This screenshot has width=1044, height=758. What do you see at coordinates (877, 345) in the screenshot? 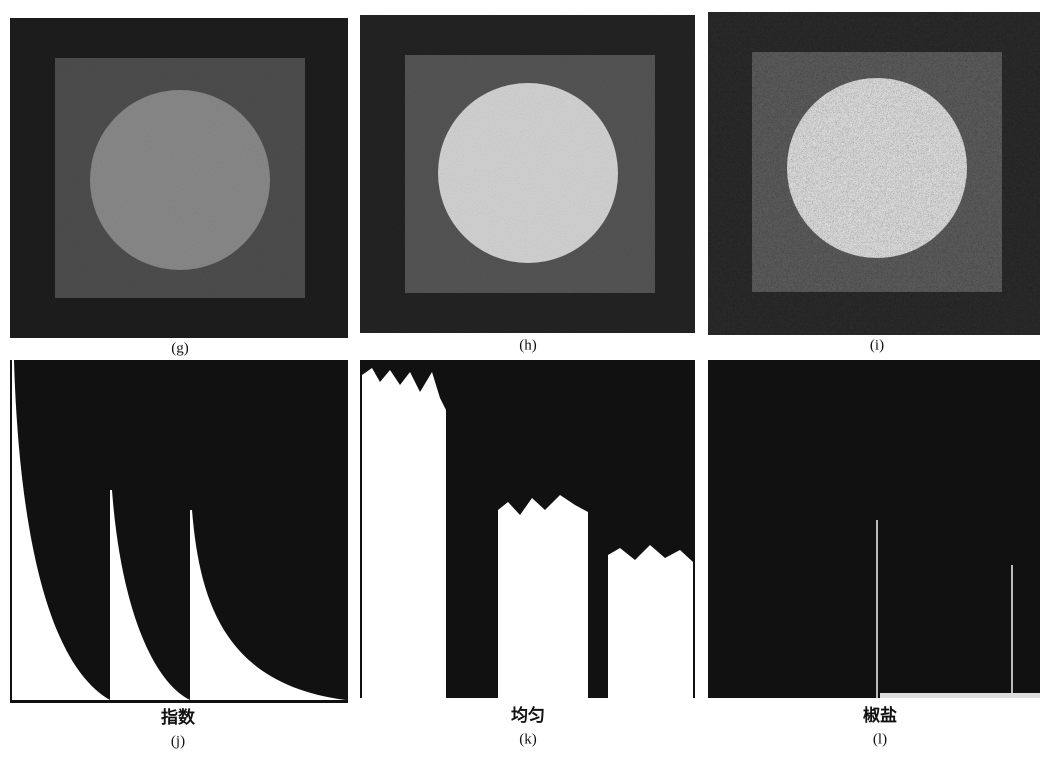
I see `label-i: (i)` at bounding box center [877, 345].